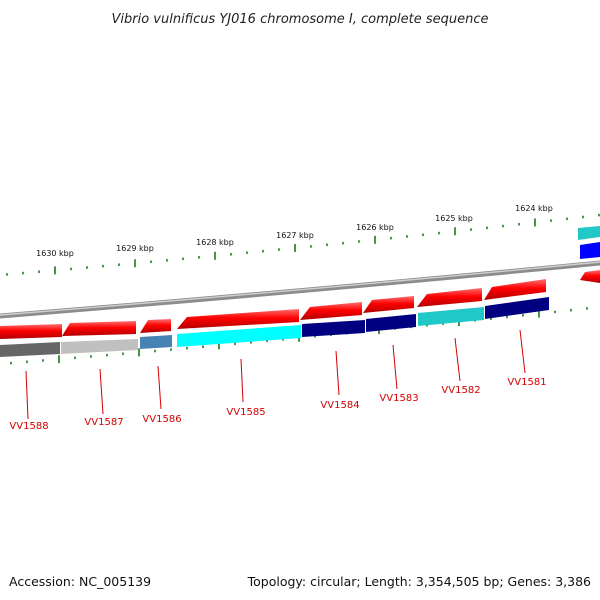  I want to click on leader-VV1586, so click(159, 387).